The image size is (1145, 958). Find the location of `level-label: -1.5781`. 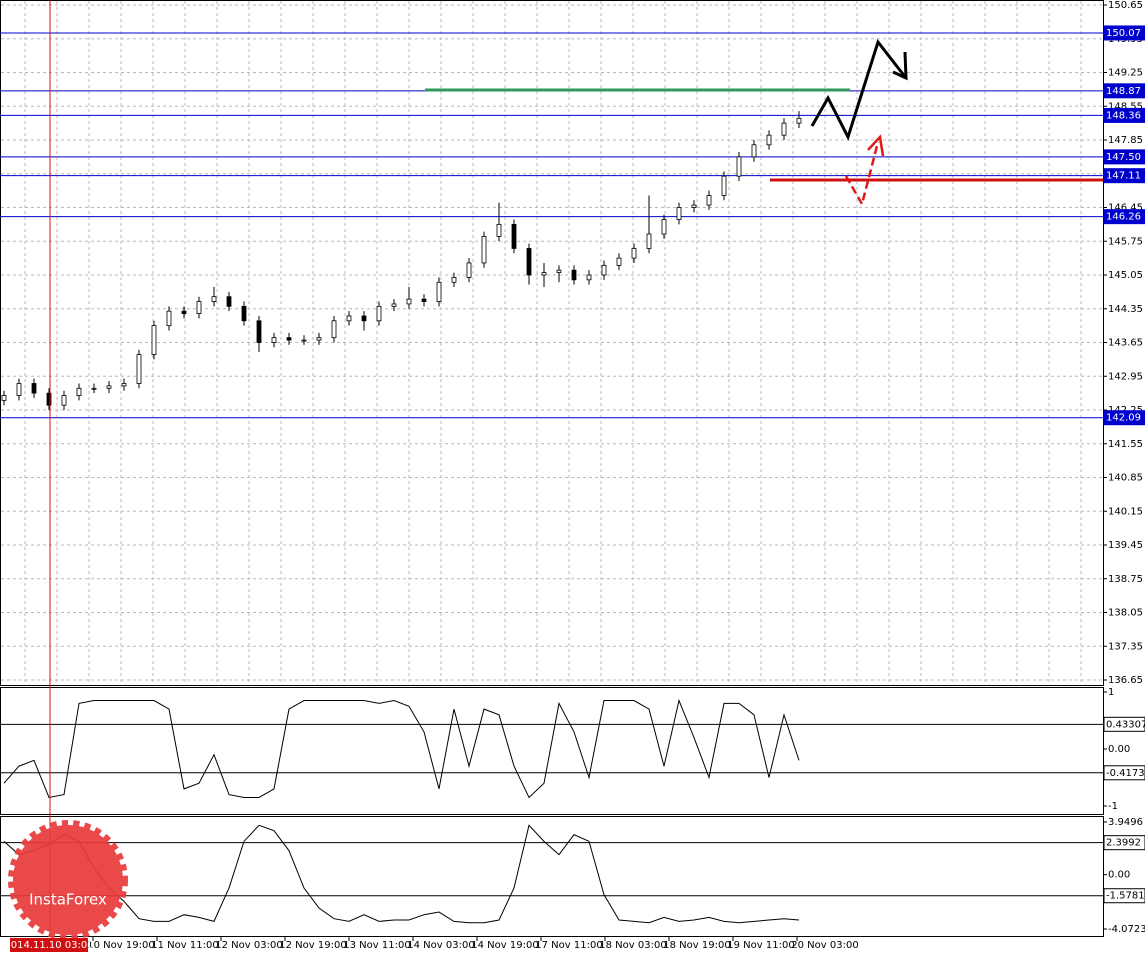

level-label: -1.5781 is located at coordinates (1125, 896).